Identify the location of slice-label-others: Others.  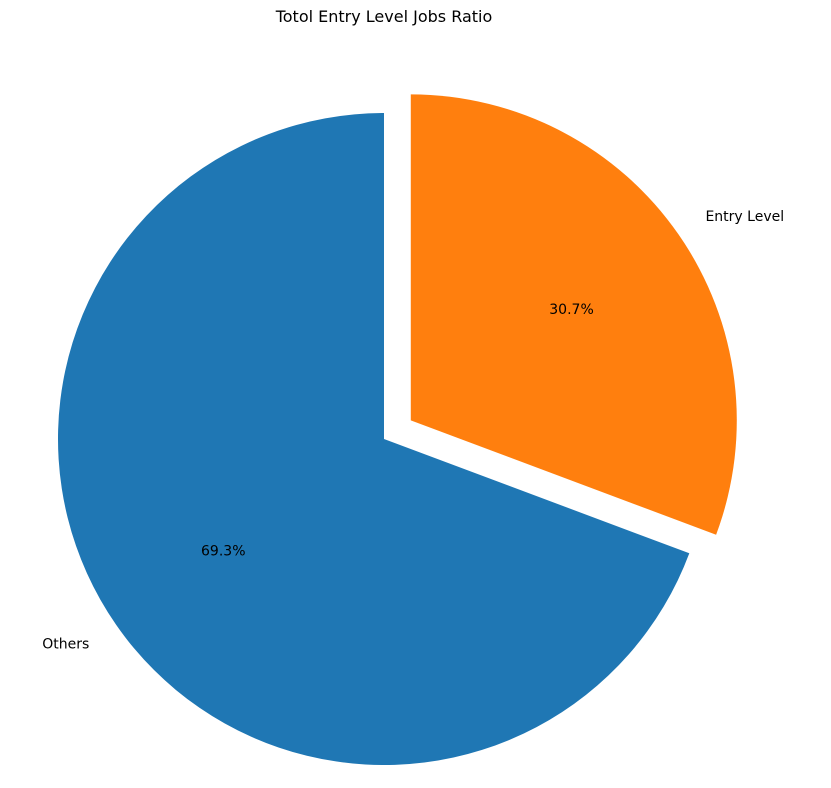
(65, 644).